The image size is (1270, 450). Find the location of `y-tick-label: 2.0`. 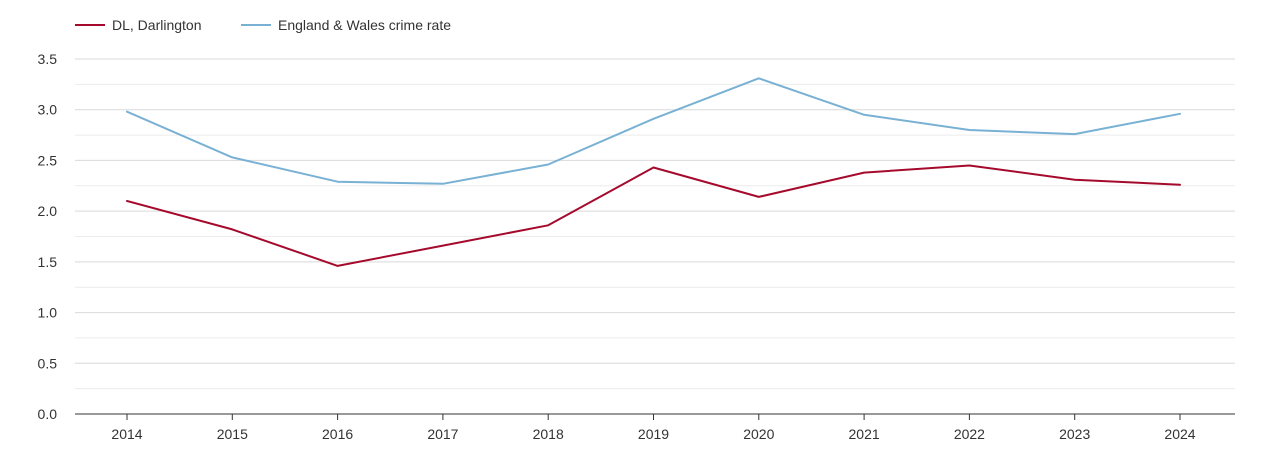

y-tick-label: 2.0 is located at coordinates (48, 211).